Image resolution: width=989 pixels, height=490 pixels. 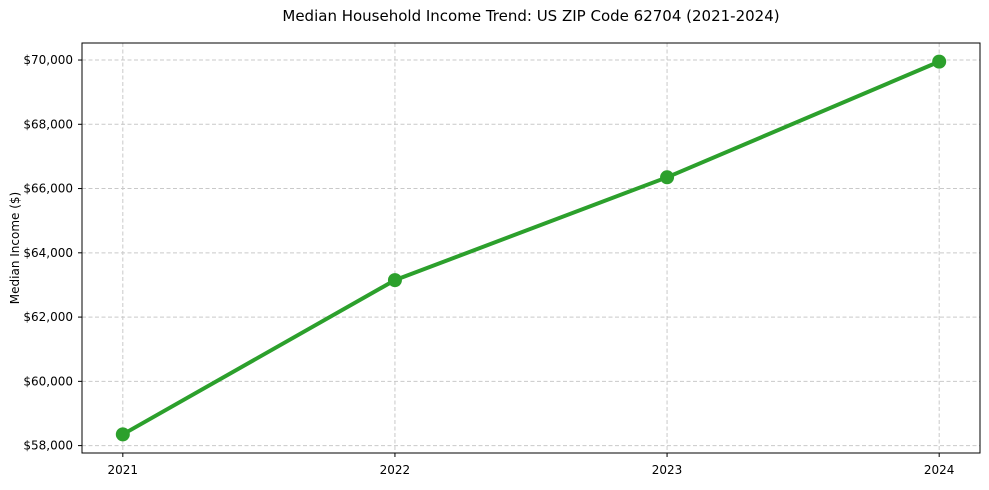 I want to click on x-tick-label: 2022, so click(x=395, y=470).